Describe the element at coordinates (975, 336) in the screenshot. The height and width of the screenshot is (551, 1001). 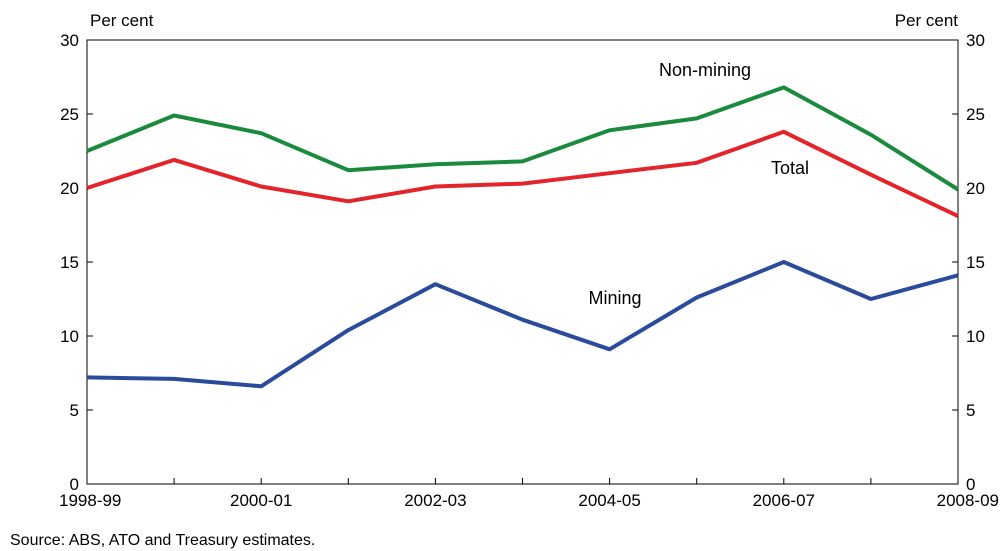
I see `y-tick-label-right: 10` at that location.